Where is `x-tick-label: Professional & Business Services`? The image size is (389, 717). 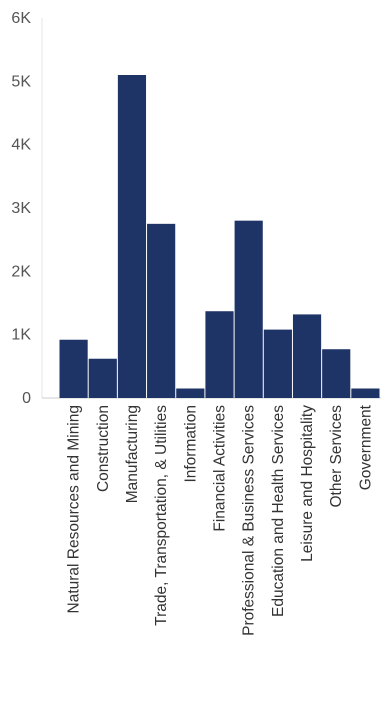
x-tick-label: Professional & Business Services is located at coordinates (249, 520).